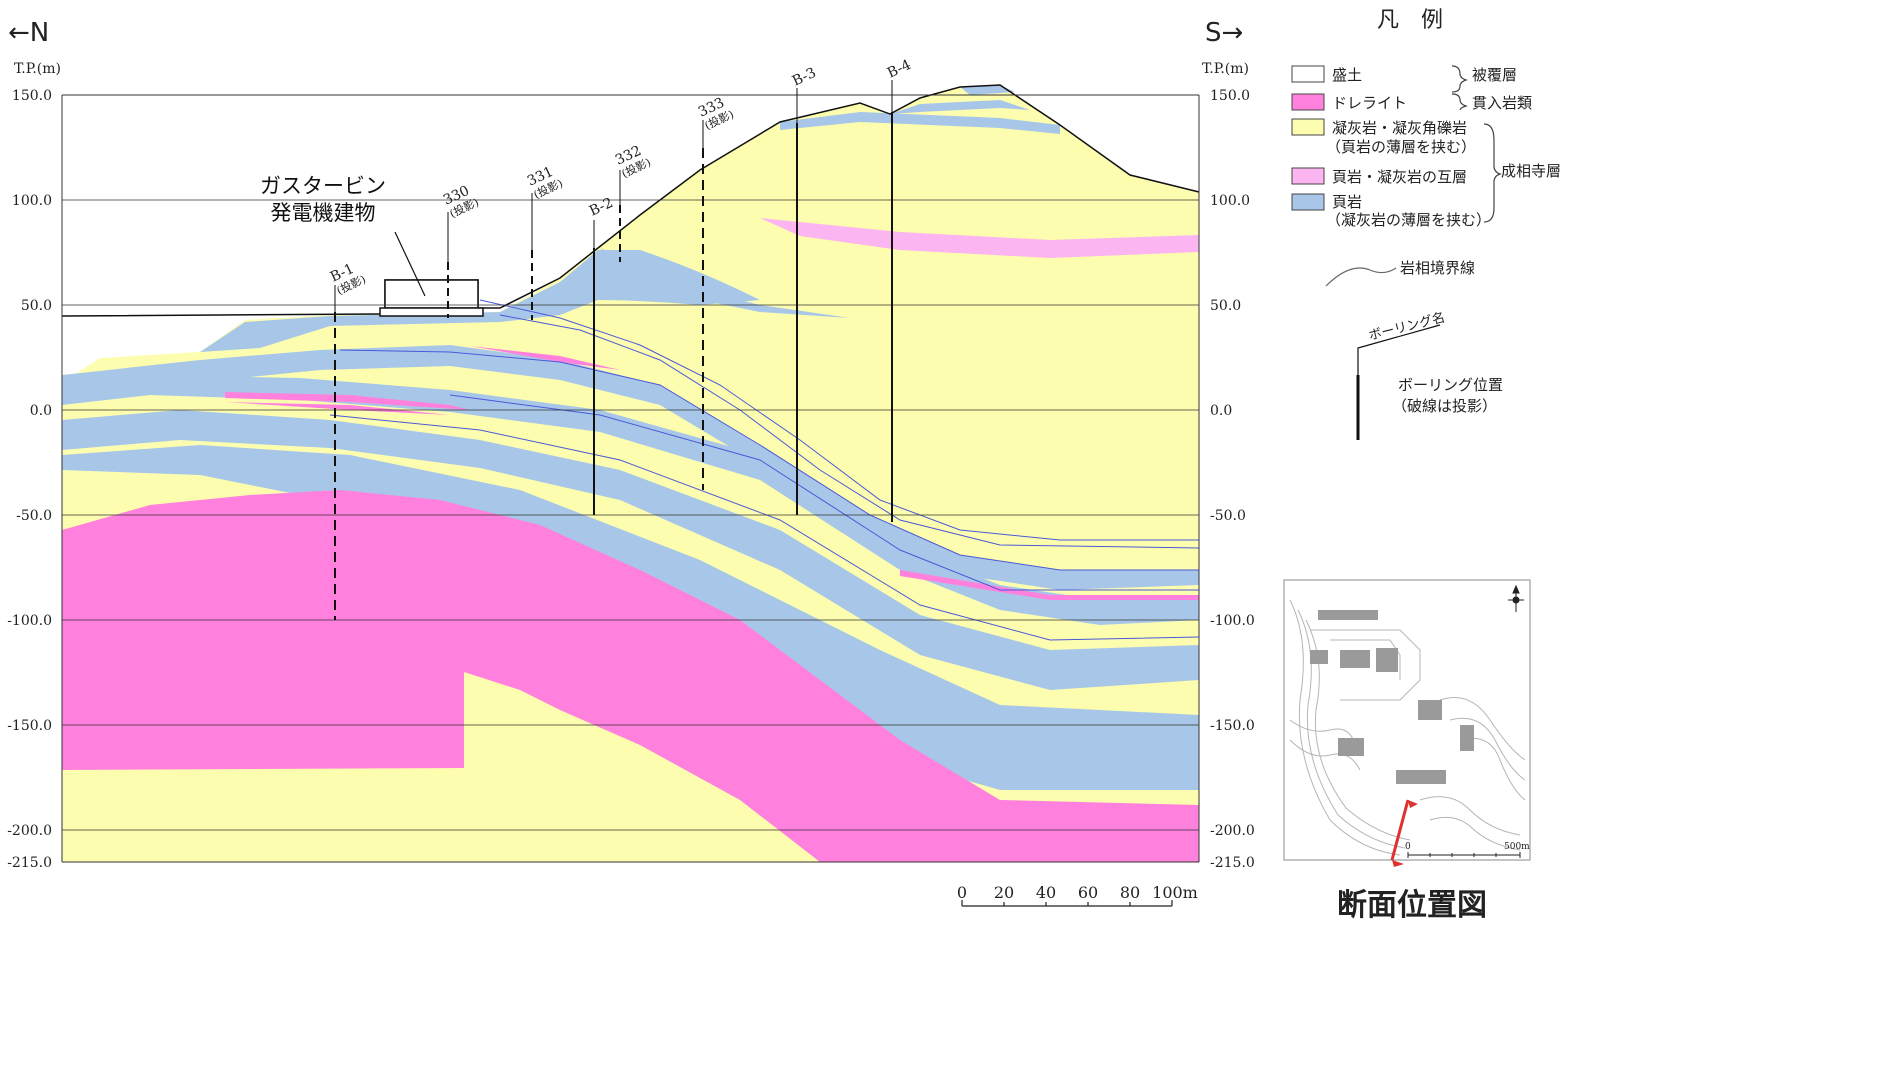  What do you see at coordinates (32, 201) in the screenshot?
I see `left-tick-label: 100.0` at bounding box center [32, 201].